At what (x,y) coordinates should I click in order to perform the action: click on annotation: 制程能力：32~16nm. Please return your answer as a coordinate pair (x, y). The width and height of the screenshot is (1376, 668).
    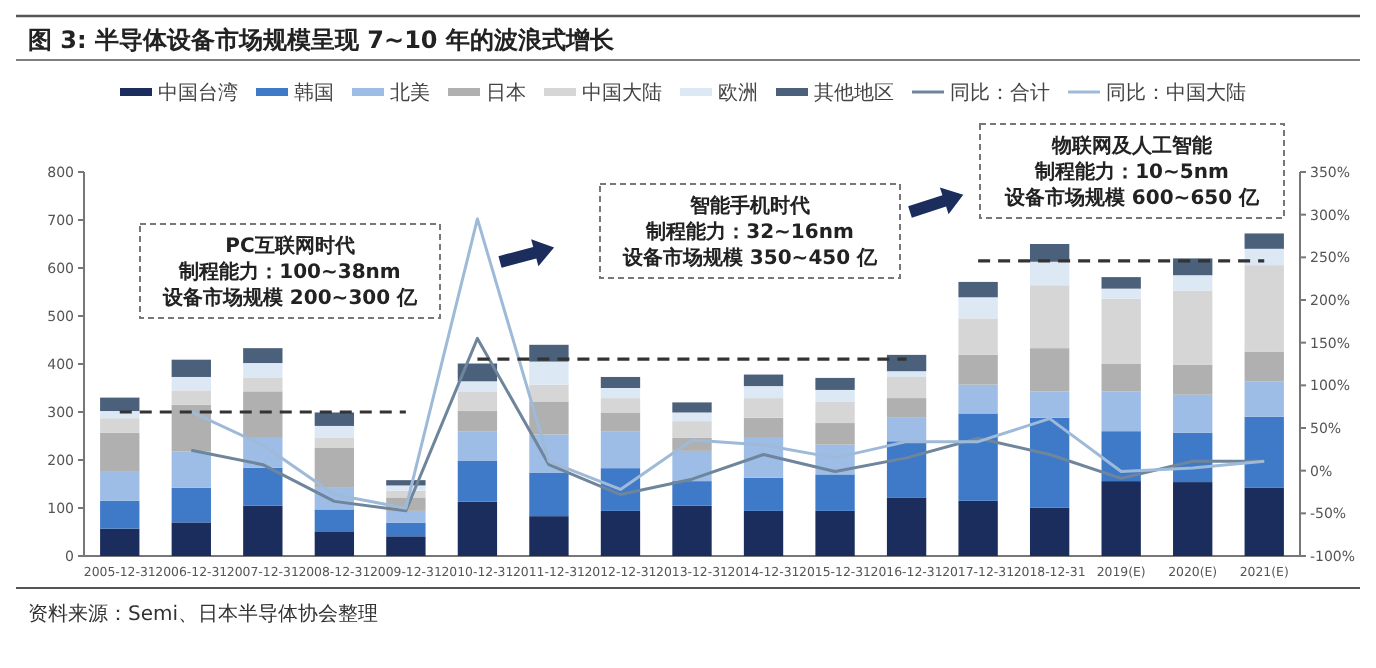
    Looking at the image, I should click on (749, 232).